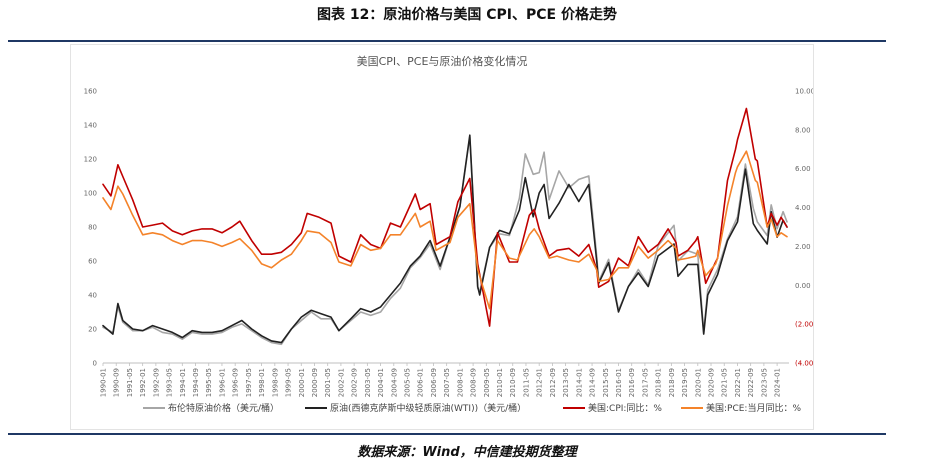 This screenshot has width=934, height=466. What do you see at coordinates (467, 15) in the screenshot?
I see `report-title: 图表 12：原油价格与美国 CPI、PCE 价格走势` at bounding box center [467, 15].